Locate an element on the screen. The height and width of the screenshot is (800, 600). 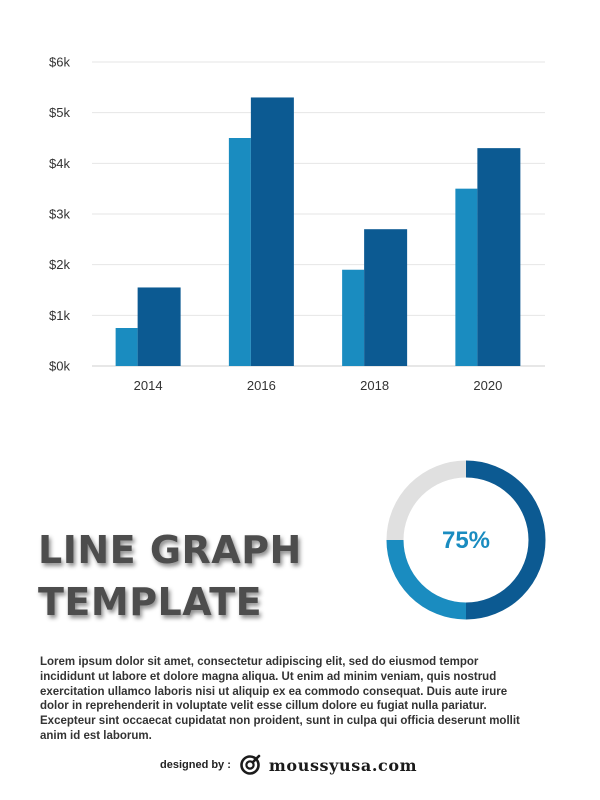
title-line-2: TEMPLATE is located at coordinates (150, 602).